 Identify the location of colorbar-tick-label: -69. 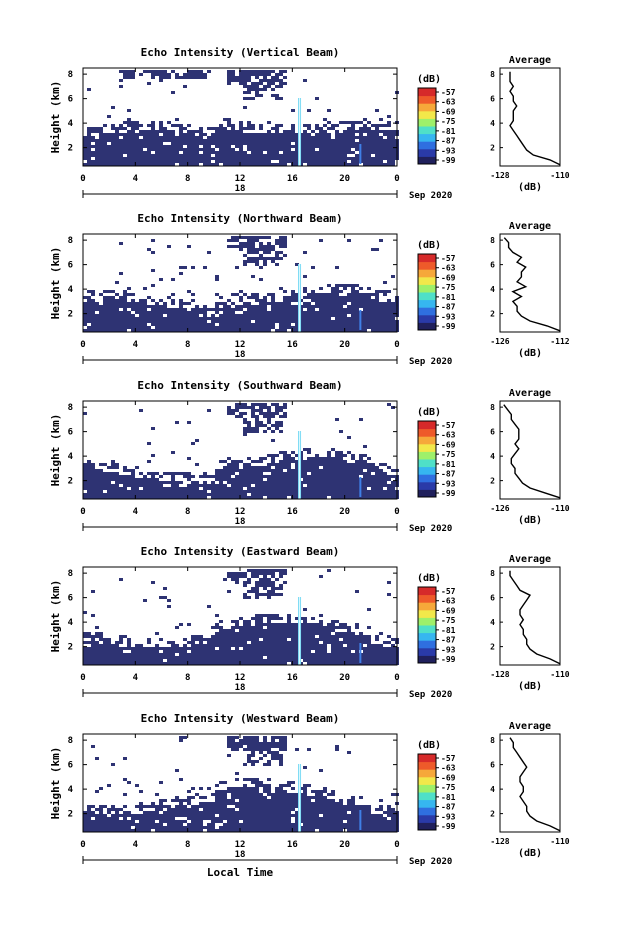
(448, 277).